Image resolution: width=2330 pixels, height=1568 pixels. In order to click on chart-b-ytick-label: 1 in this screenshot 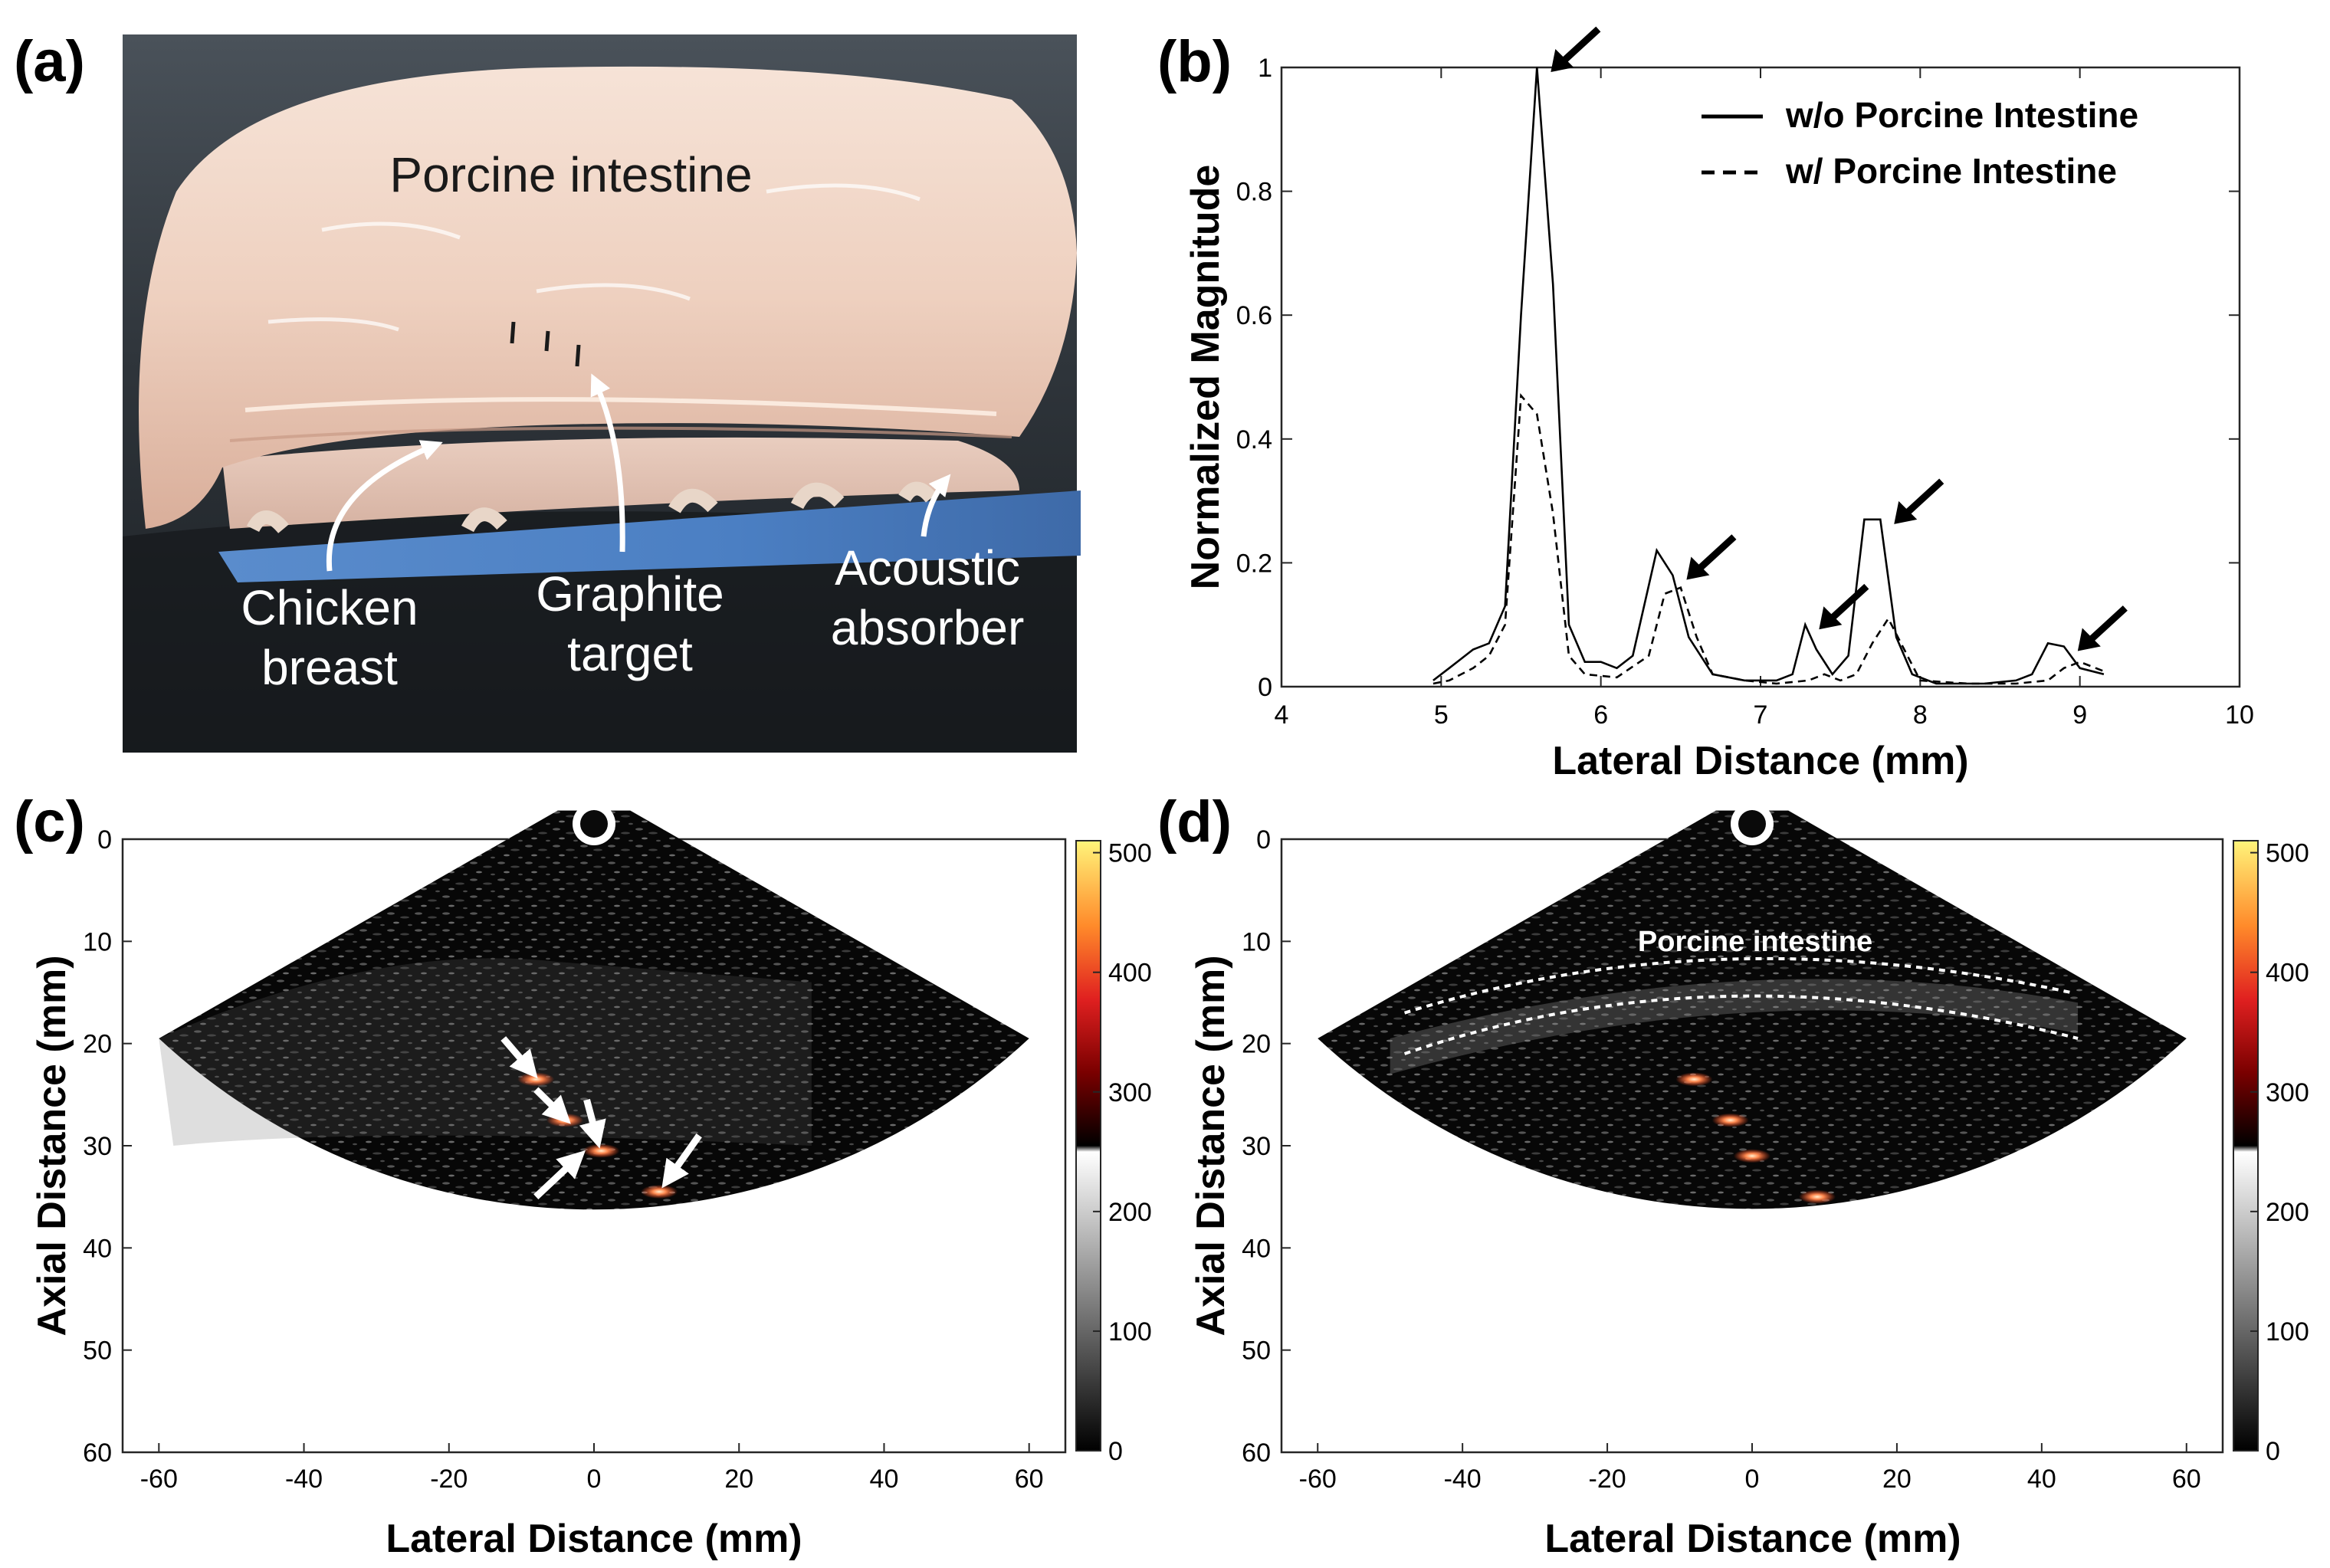, I will do `click(1265, 68)`.